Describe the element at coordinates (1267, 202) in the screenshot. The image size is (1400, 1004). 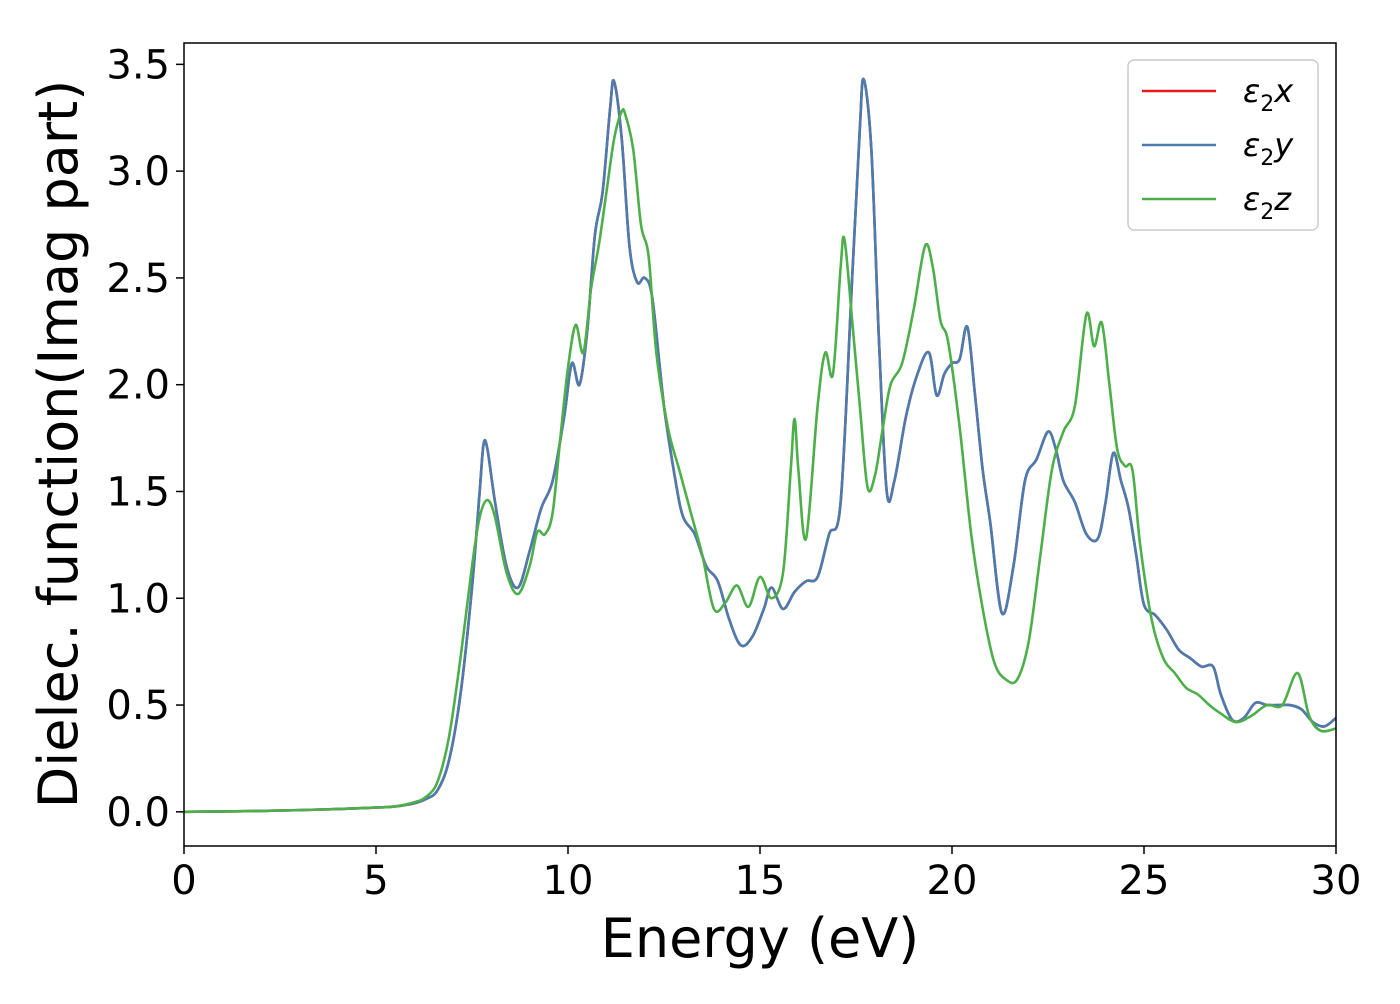
I see `legend-label-z: ε2z` at that location.